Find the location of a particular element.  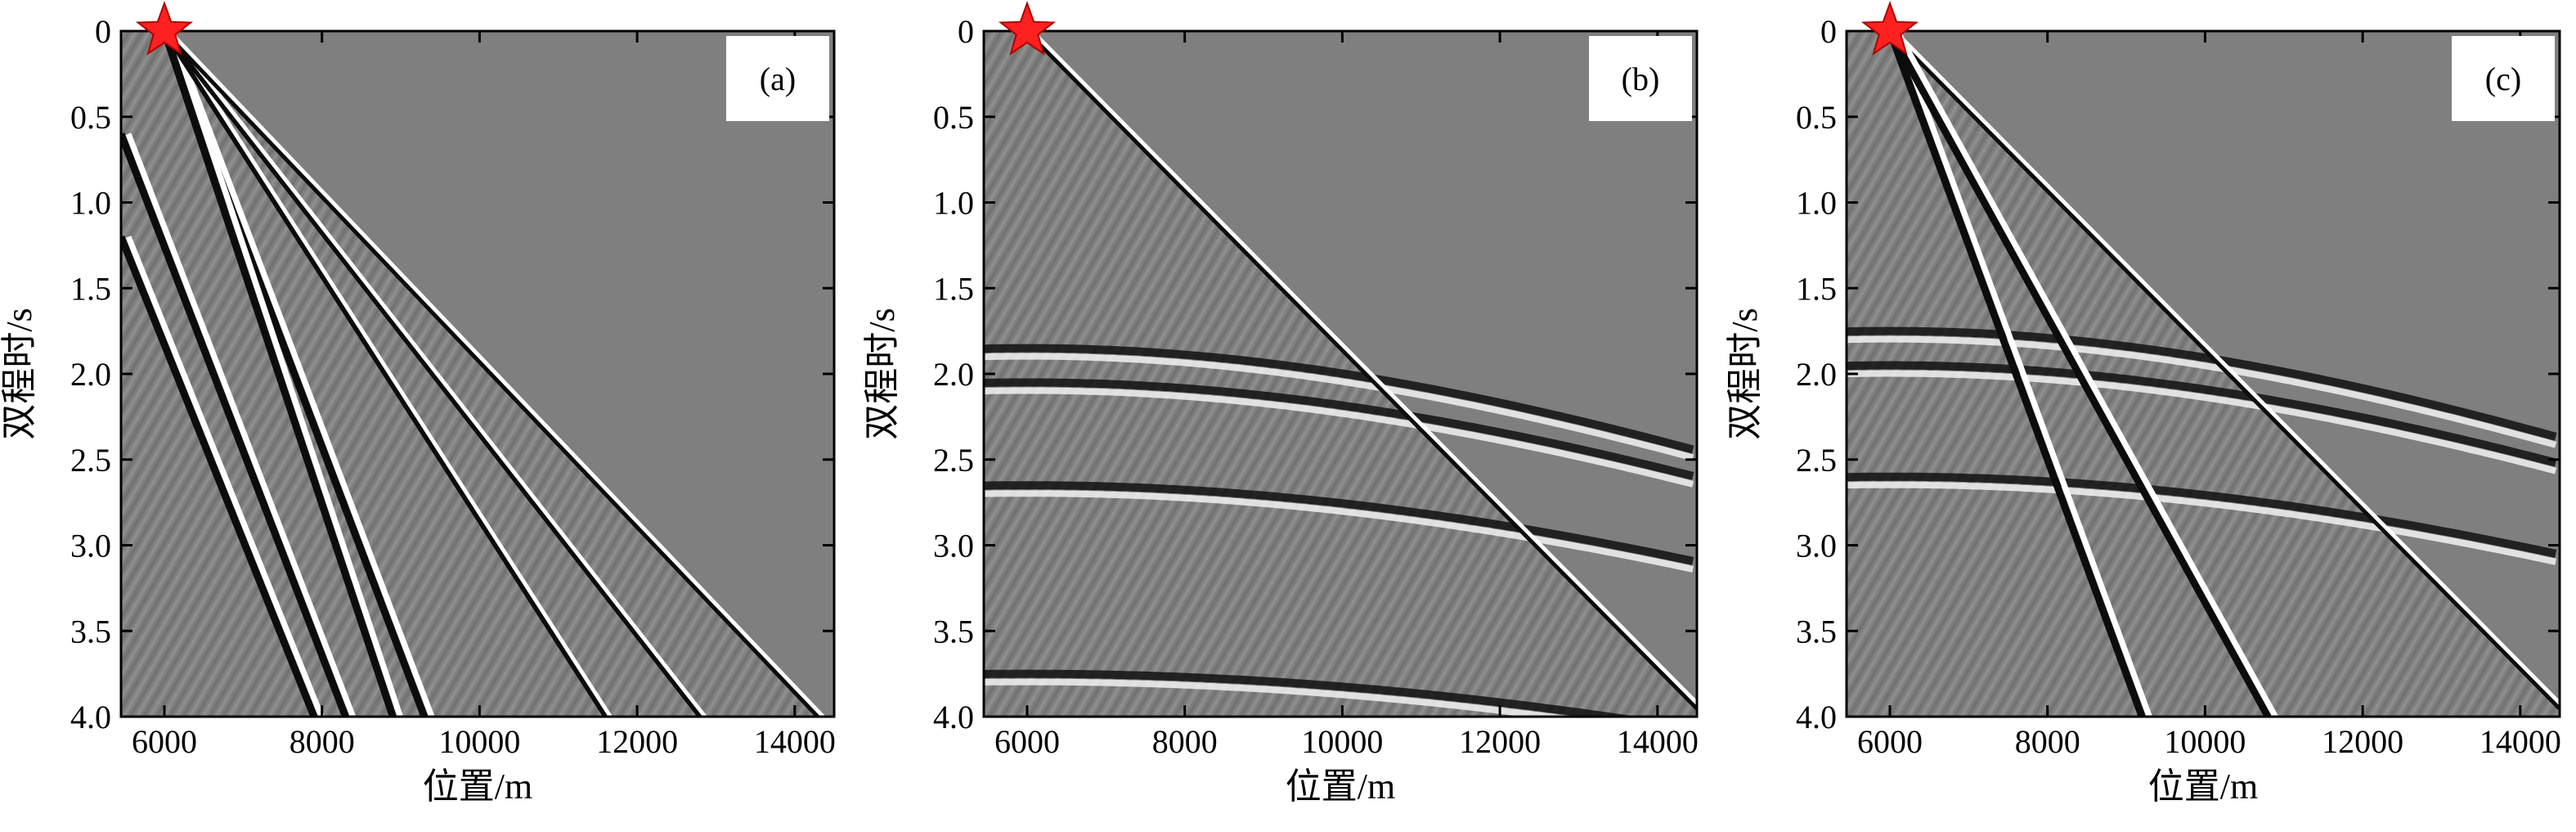

panel-tag: (a) is located at coordinates (778, 79).